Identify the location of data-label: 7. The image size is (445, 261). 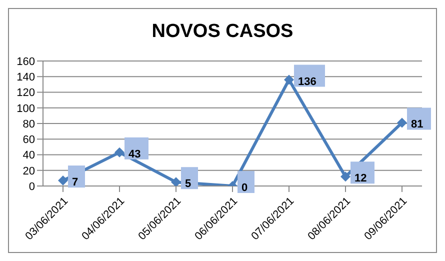
(75, 182).